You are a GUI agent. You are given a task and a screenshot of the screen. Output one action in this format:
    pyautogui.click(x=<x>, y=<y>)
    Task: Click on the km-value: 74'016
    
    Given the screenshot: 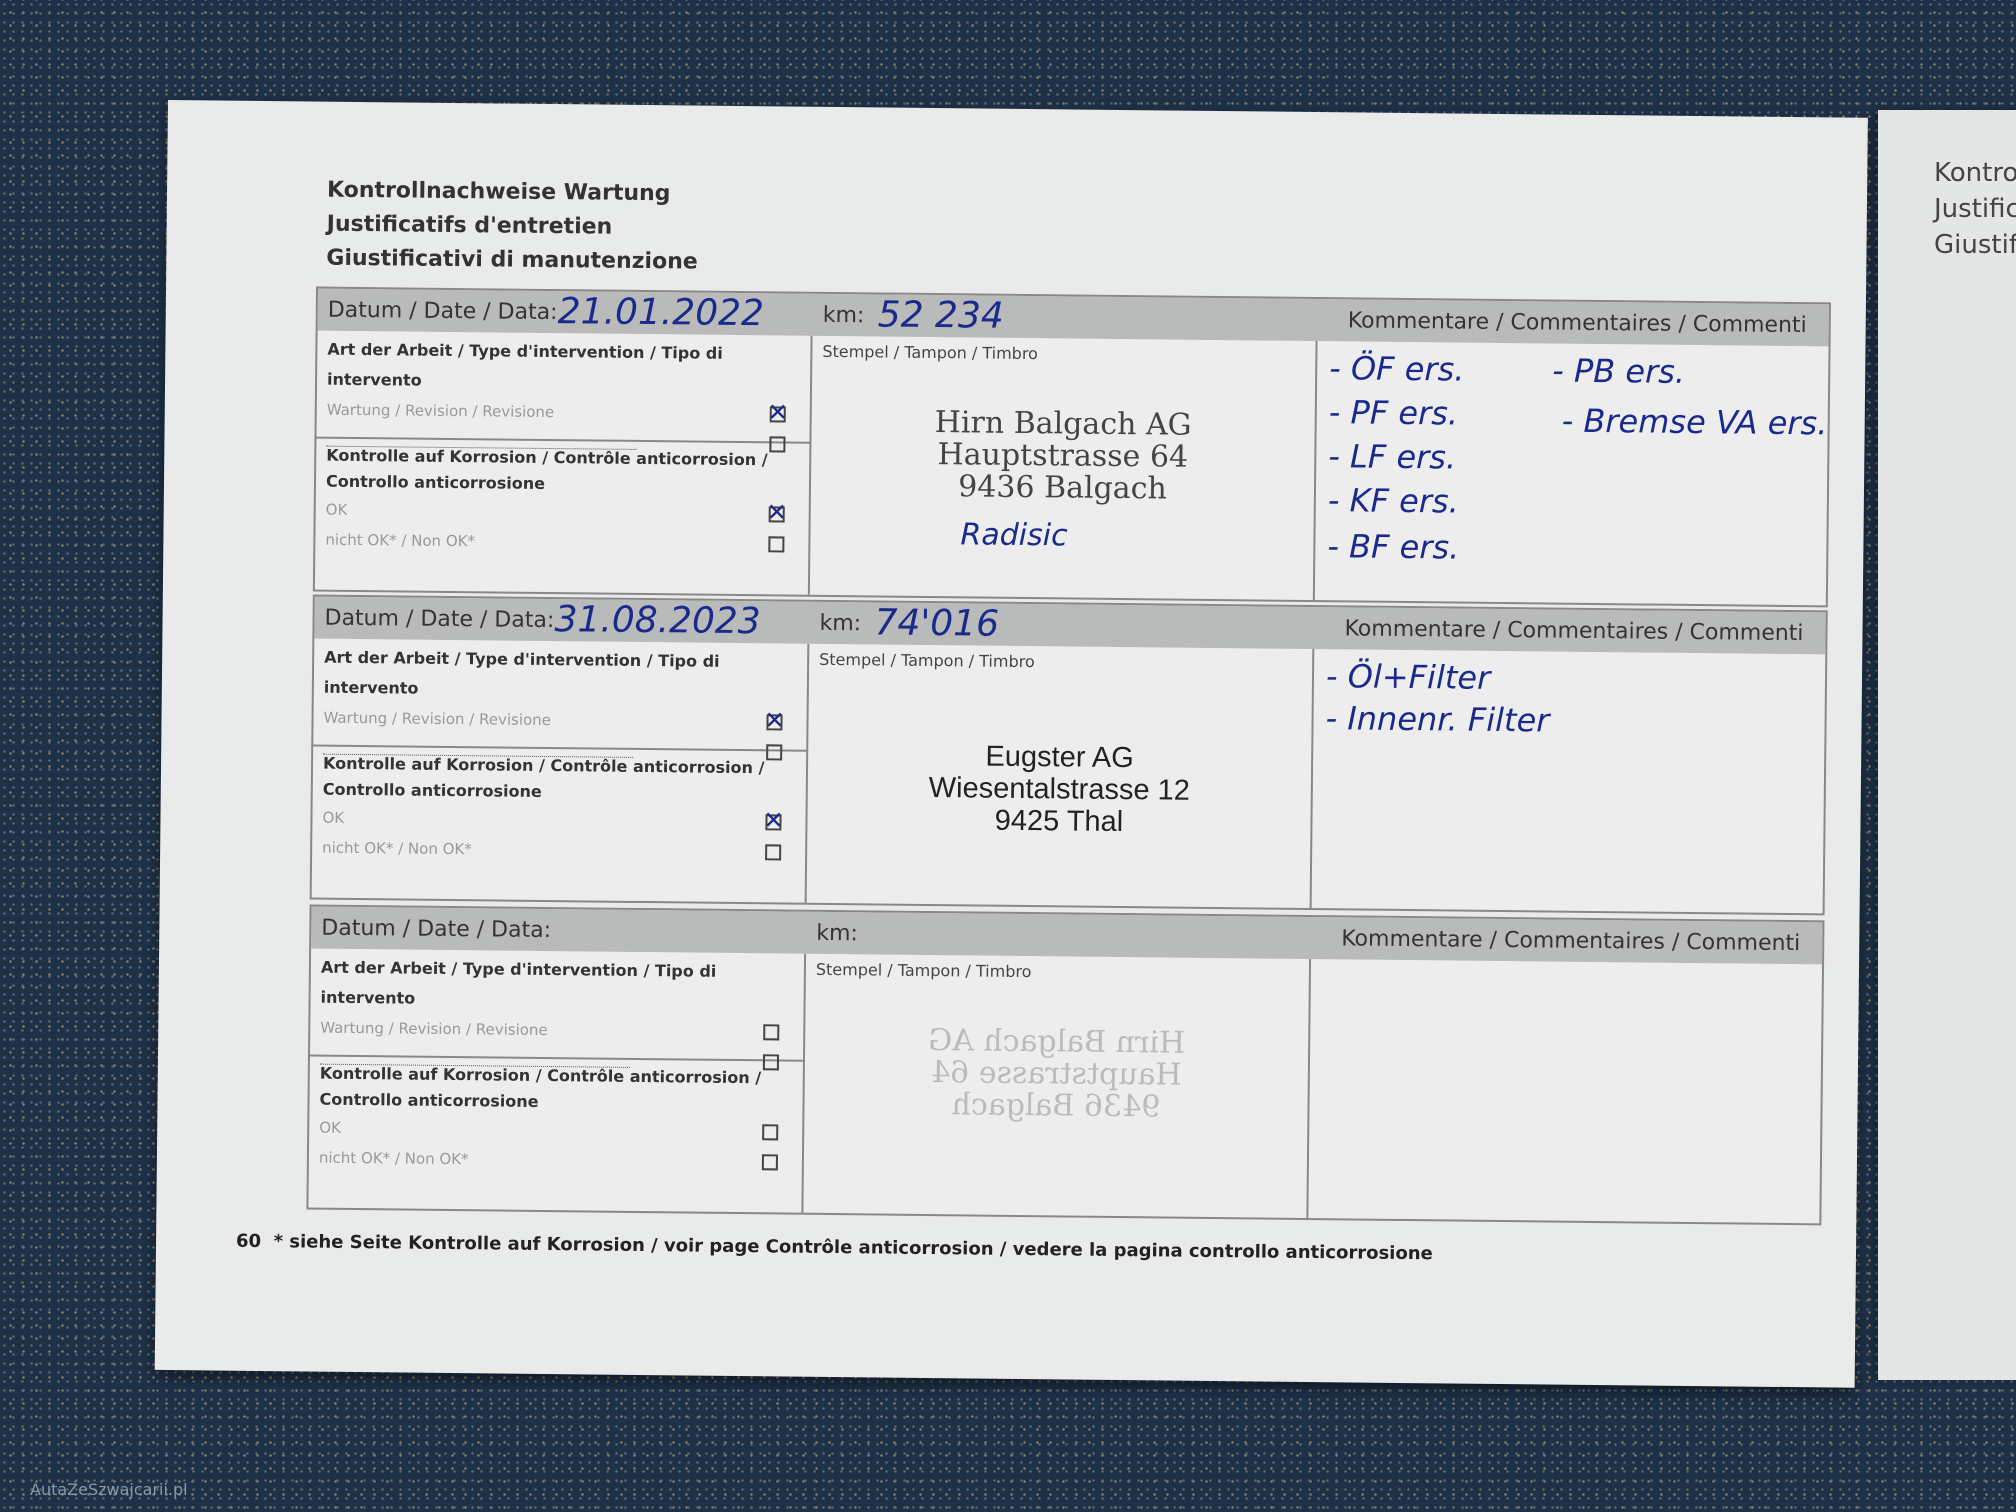 What is the action you would take?
    pyautogui.click(x=937, y=623)
    